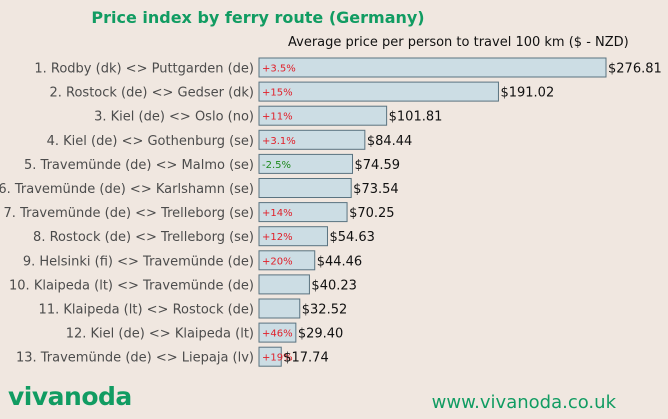  I want to click on category-label: 11. Klaipeda (lt) <> Rostock (de), so click(146, 310).